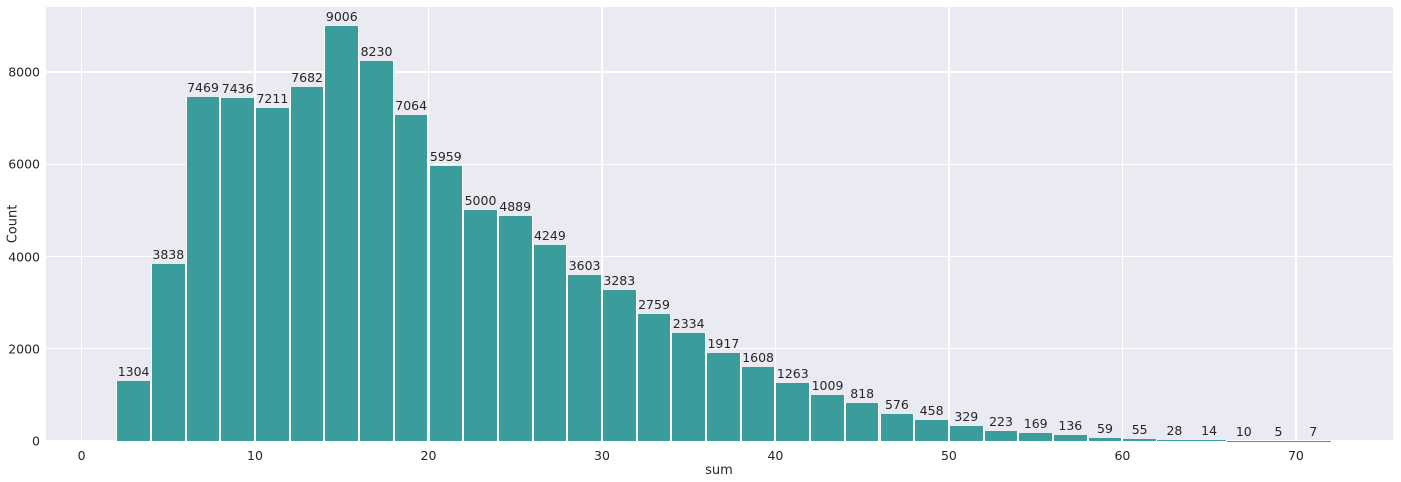 Image resolution: width=1401 pixels, height=482 pixels. What do you see at coordinates (1174, 430) in the screenshot?
I see `bar-value-label: 28` at bounding box center [1174, 430].